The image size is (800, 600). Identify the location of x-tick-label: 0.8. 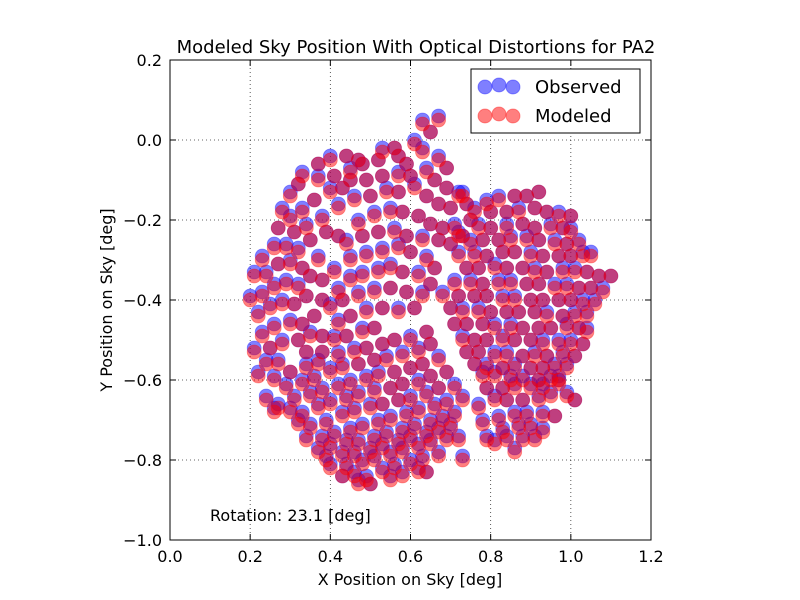
(490, 556).